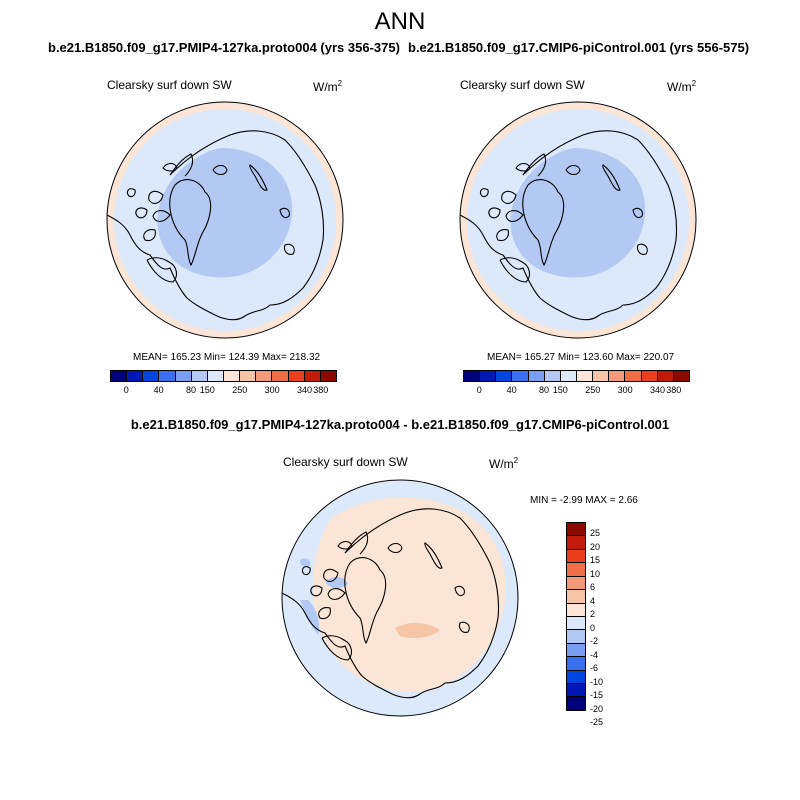 The height and width of the screenshot is (800, 800). What do you see at coordinates (544, 390) in the screenshot?
I see `right-colorbar-tick-label: 80` at bounding box center [544, 390].